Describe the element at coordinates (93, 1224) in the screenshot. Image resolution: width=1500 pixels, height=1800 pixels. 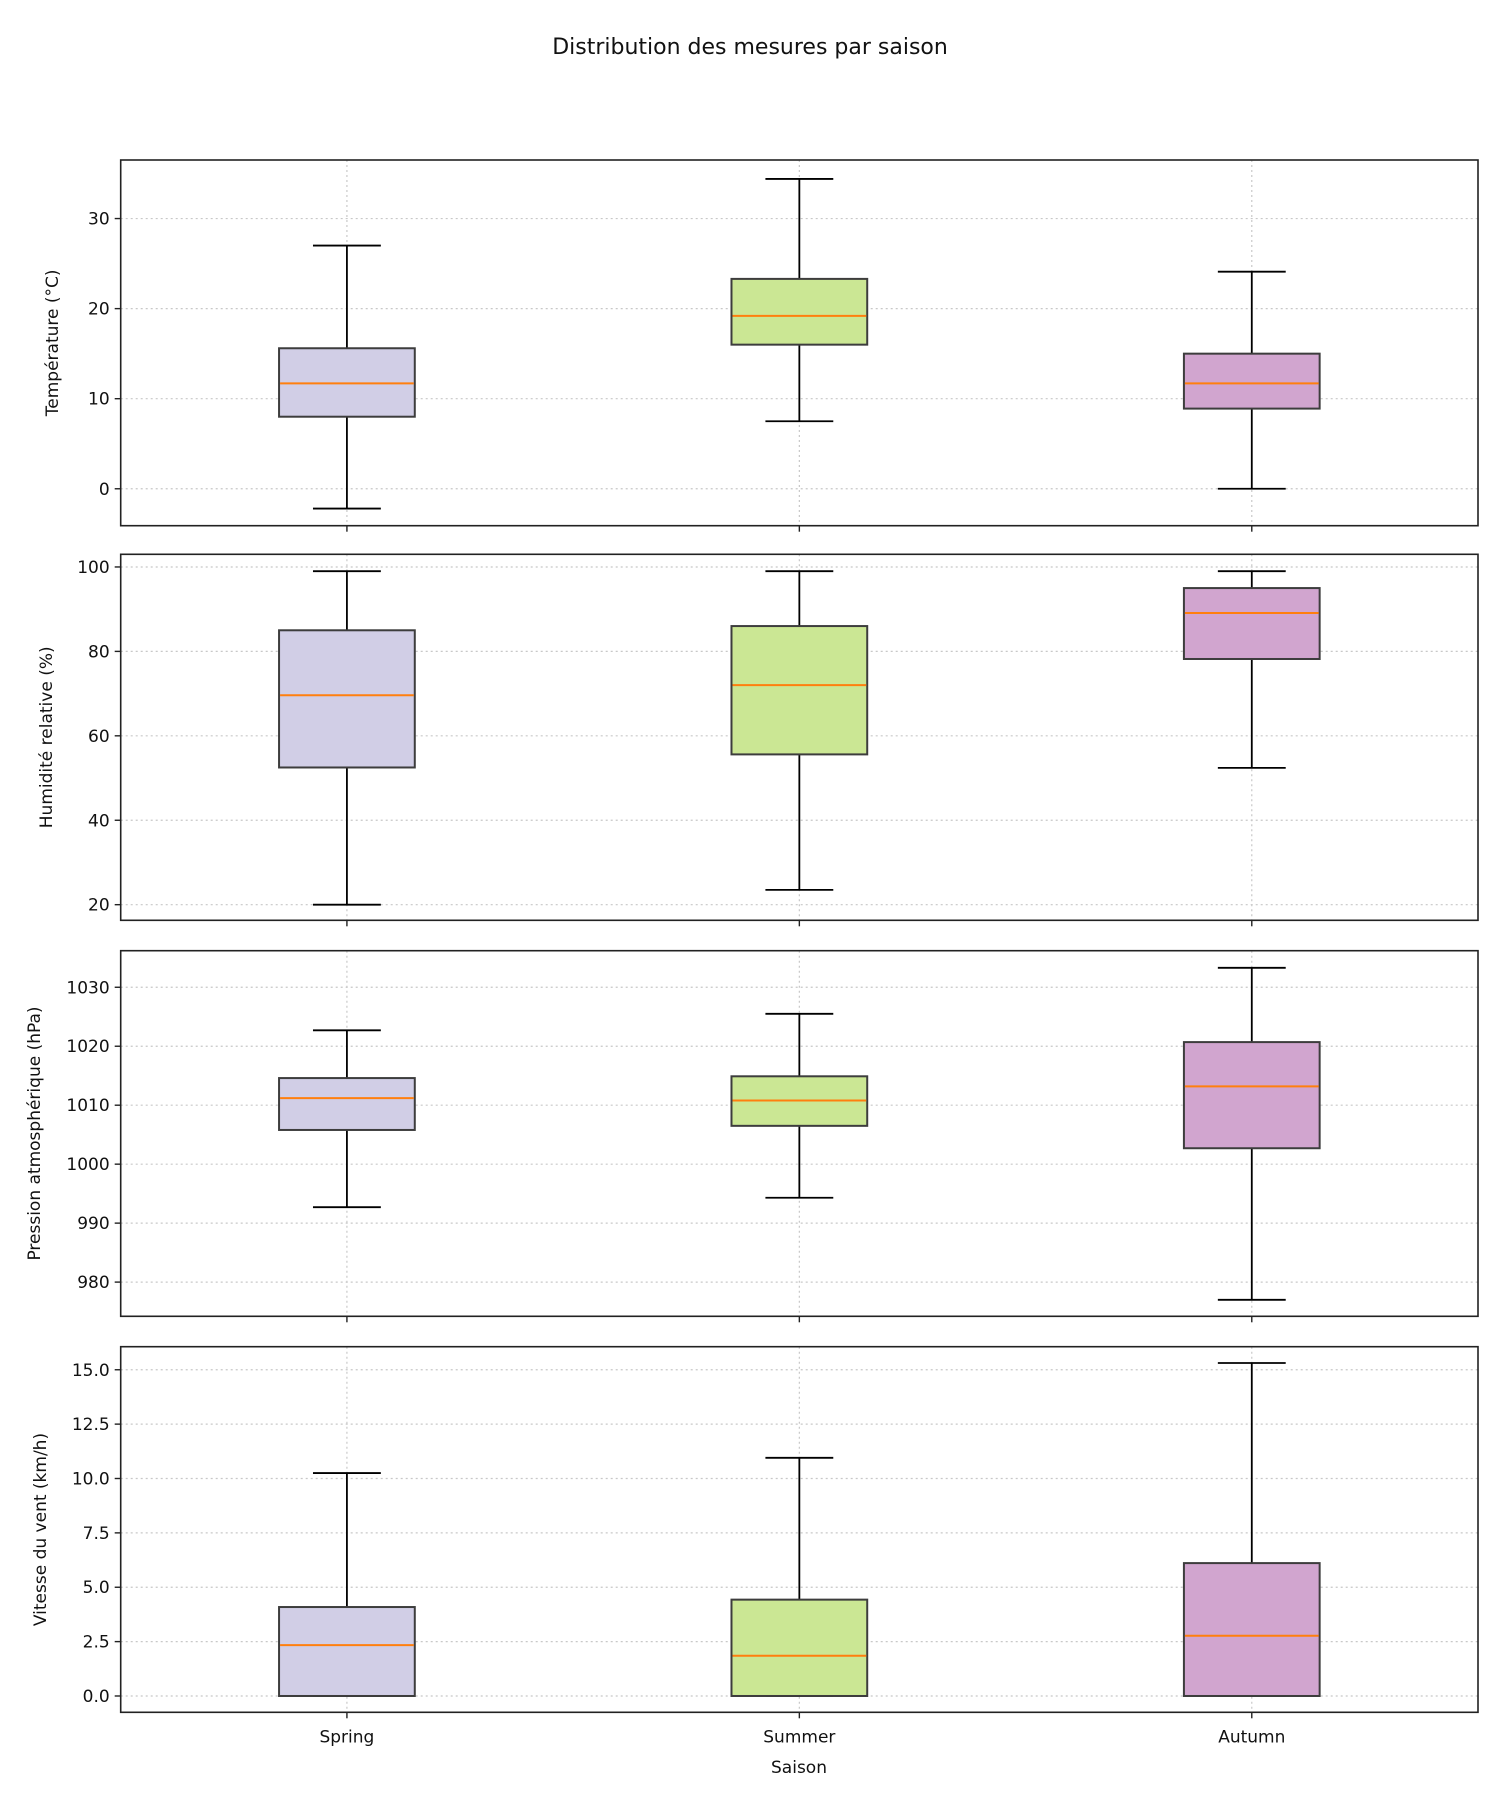
I see `y-tick-label: 990` at that location.